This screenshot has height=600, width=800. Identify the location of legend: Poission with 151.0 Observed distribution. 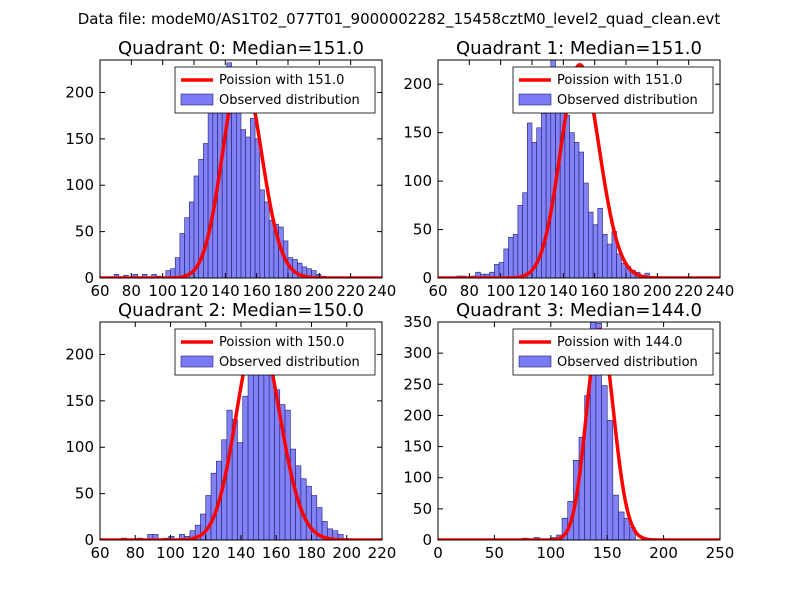
(275, 90).